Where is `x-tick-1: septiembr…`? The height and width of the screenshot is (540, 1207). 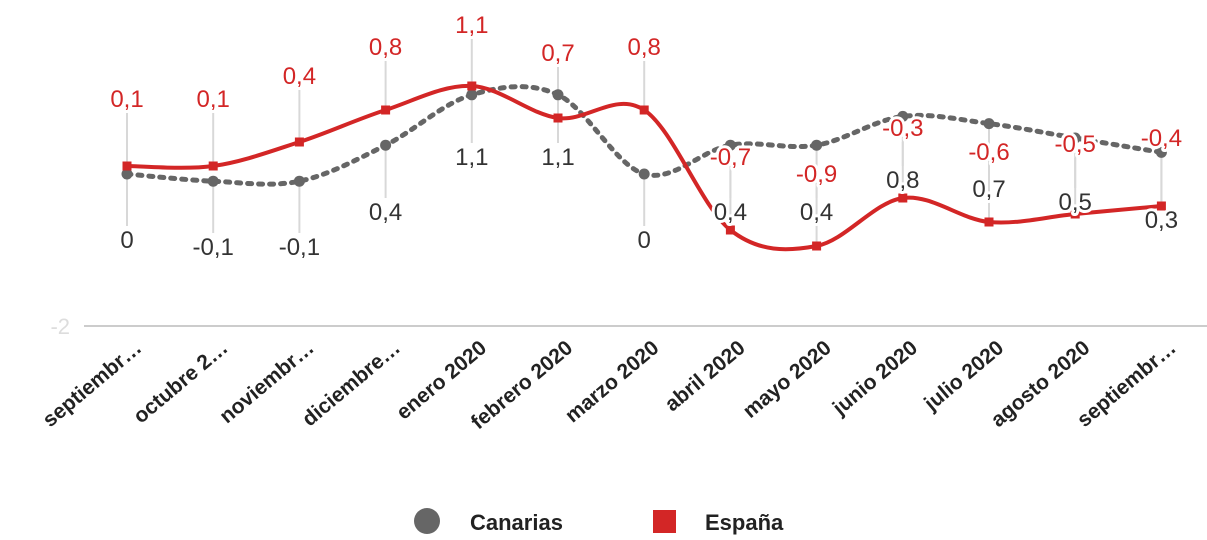
x-tick-1: septiembr… is located at coordinates (92, 384).